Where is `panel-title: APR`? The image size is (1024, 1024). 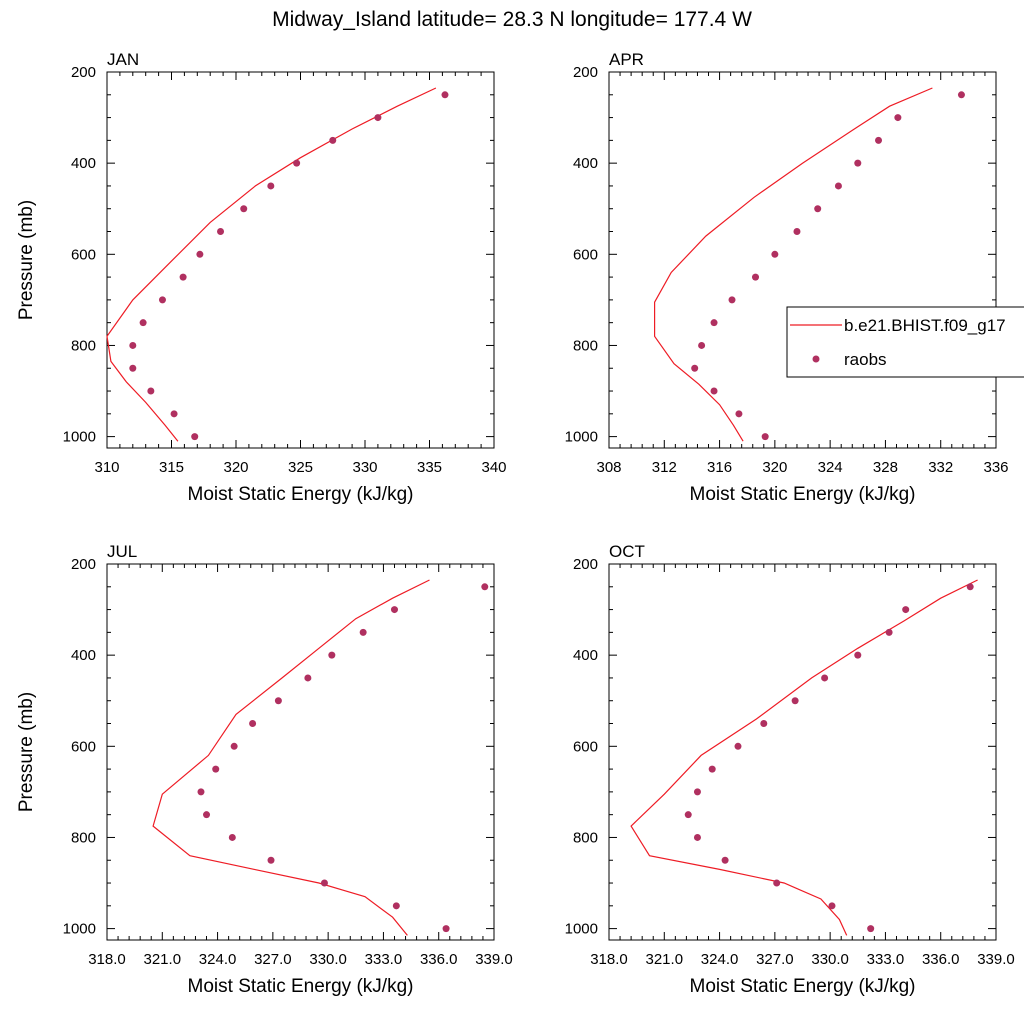
panel-title: APR is located at coordinates (626, 59).